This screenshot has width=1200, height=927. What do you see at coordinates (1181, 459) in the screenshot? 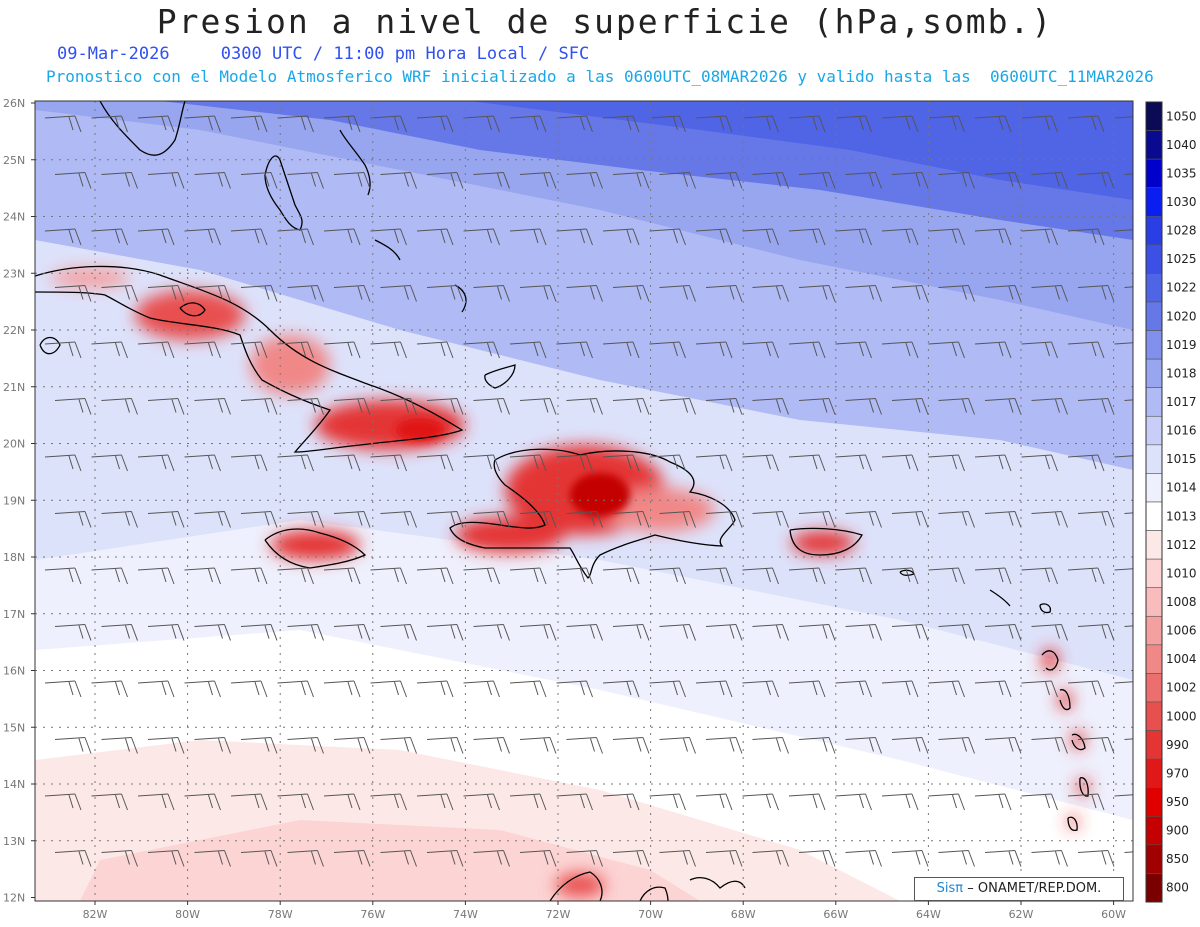
I see `colorbar-label: 1015` at bounding box center [1181, 459].